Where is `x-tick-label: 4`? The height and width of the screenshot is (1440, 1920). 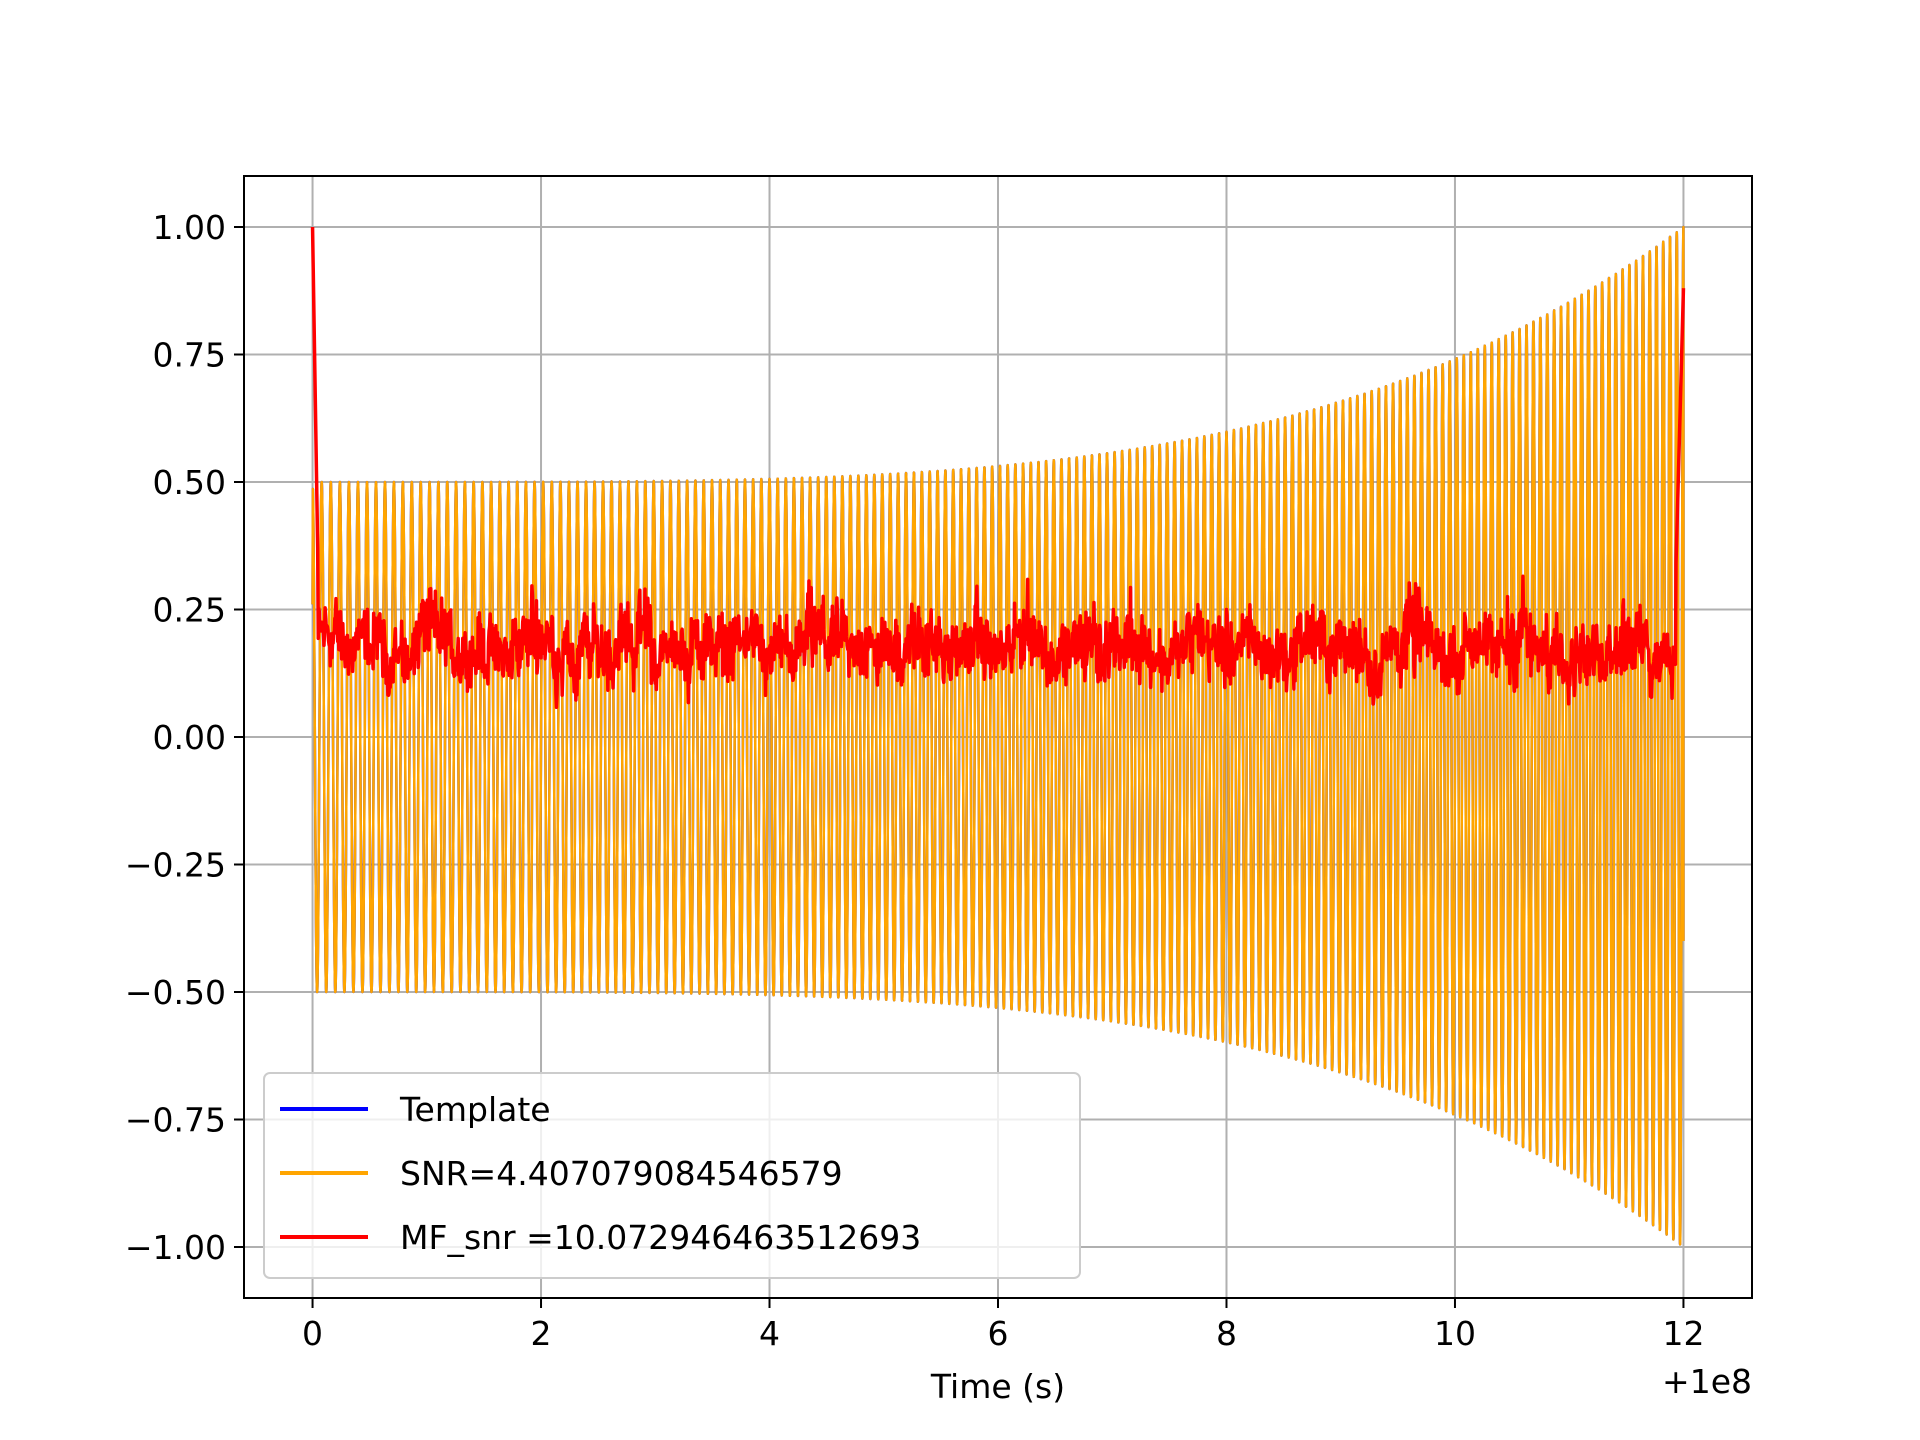 x-tick-label: 4 is located at coordinates (769, 1333).